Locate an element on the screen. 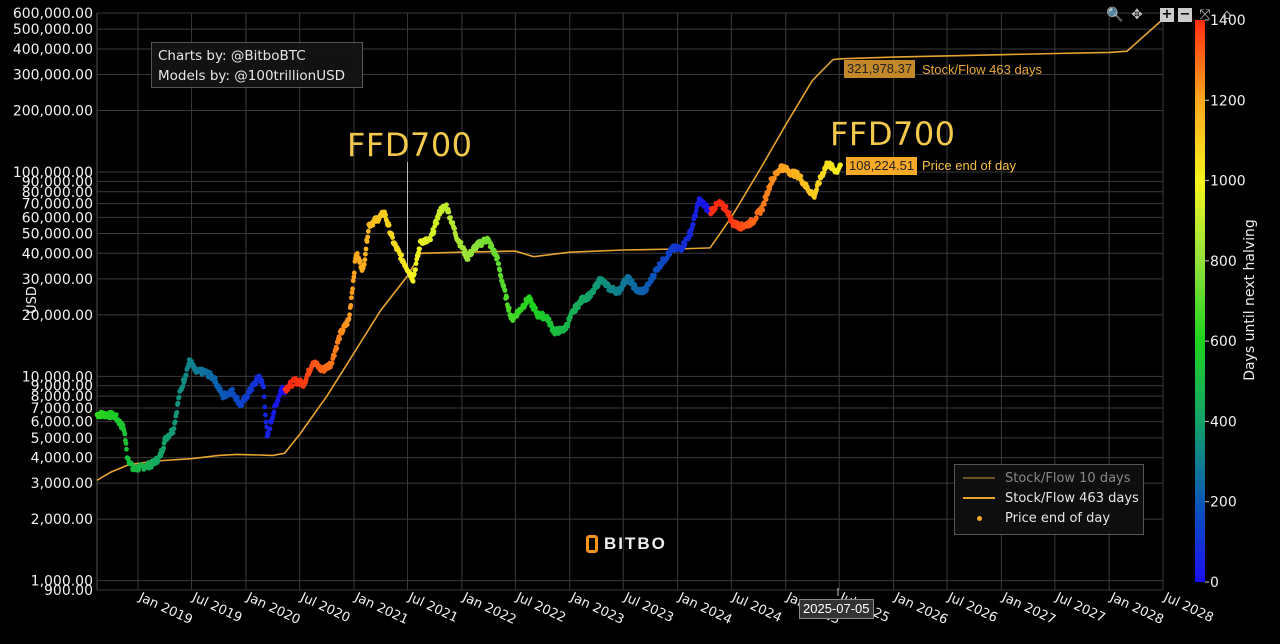 This screenshot has width=1280, height=644. bitbo-logo: BITBO is located at coordinates (626, 544).